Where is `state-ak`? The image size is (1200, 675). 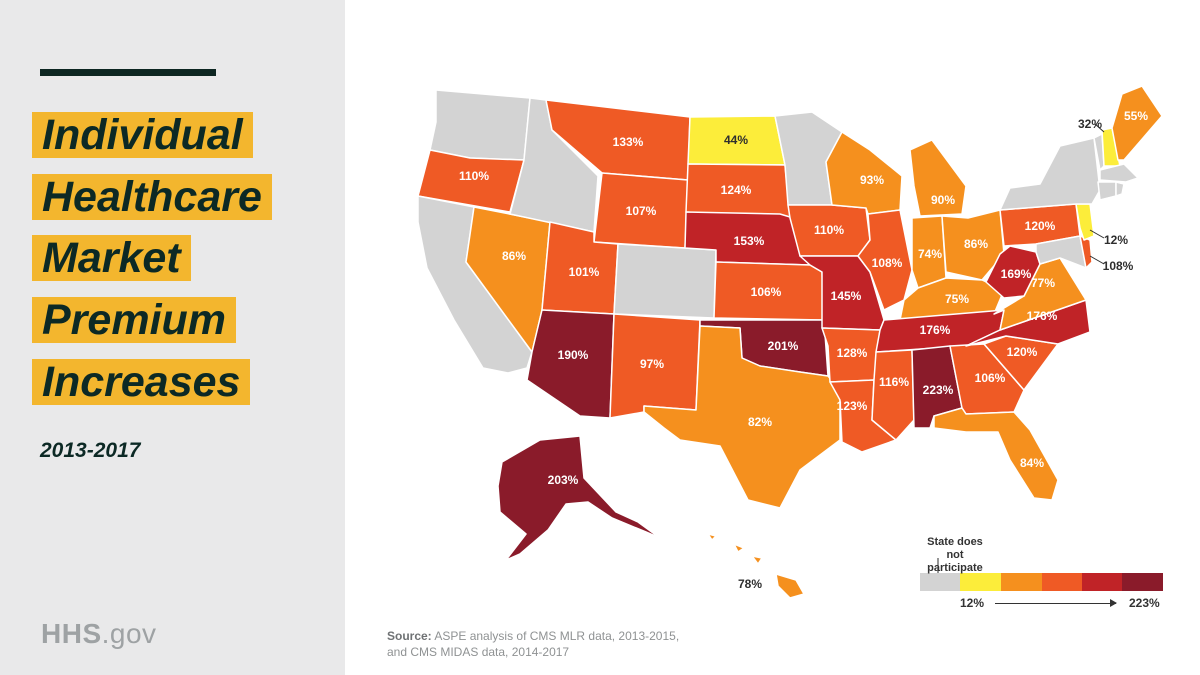 state-ak is located at coordinates (579, 498).